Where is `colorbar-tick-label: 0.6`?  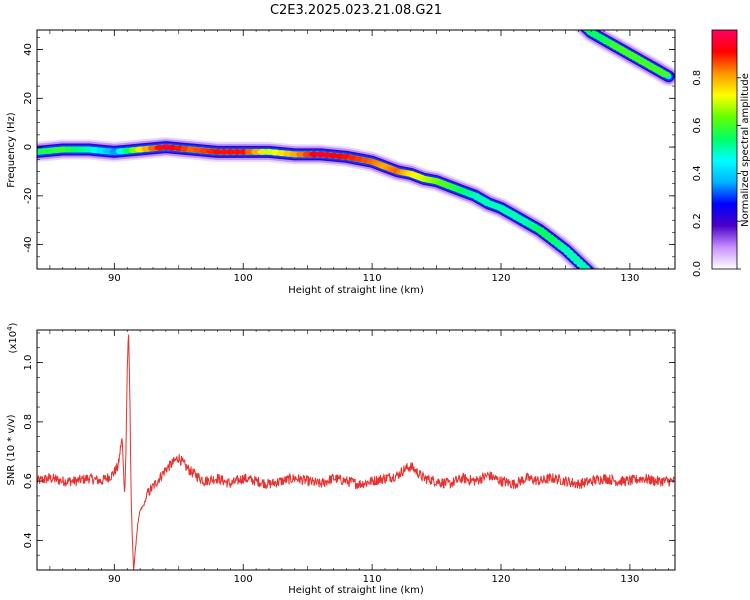
colorbar-tick-label: 0.6 is located at coordinates (697, 126).